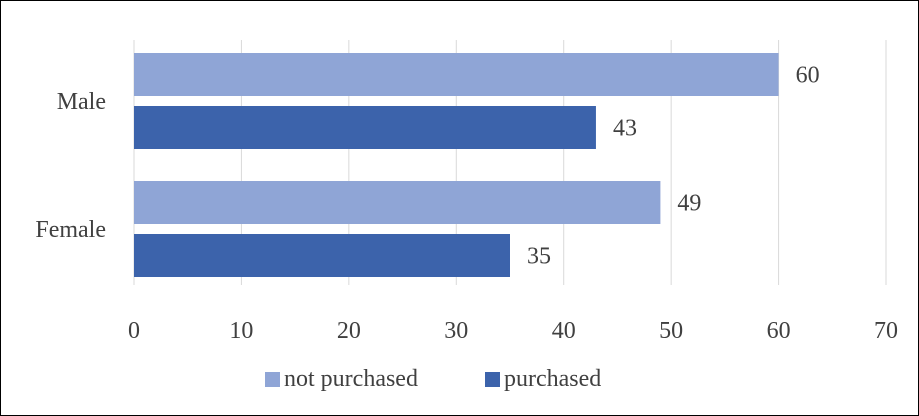 The width and height of the screenshot is (919, 416). What do you see at coordinates (808, 76) in the screenshot?
I see `data-label: 60` at bounding box center [808, 76].